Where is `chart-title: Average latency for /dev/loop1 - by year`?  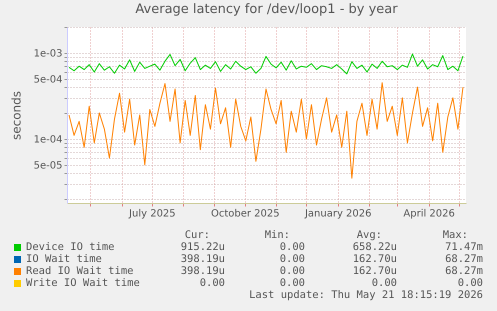 chart-title: Average latency for /dev/loop1 - by year is located at coordinates (266, 9).